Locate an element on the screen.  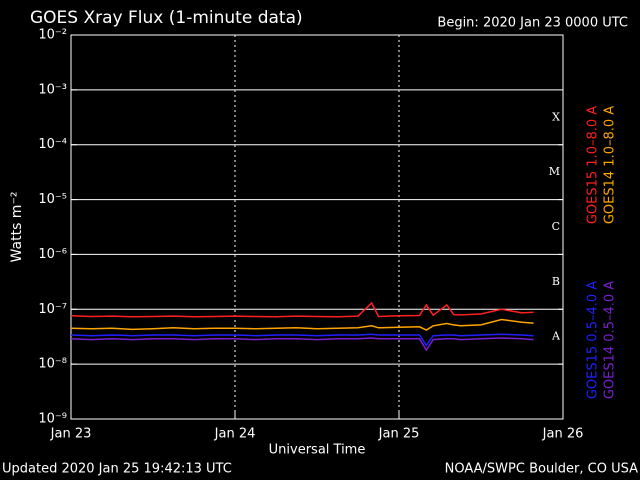
flare-class-label: M is located at coordinates (554, 171).